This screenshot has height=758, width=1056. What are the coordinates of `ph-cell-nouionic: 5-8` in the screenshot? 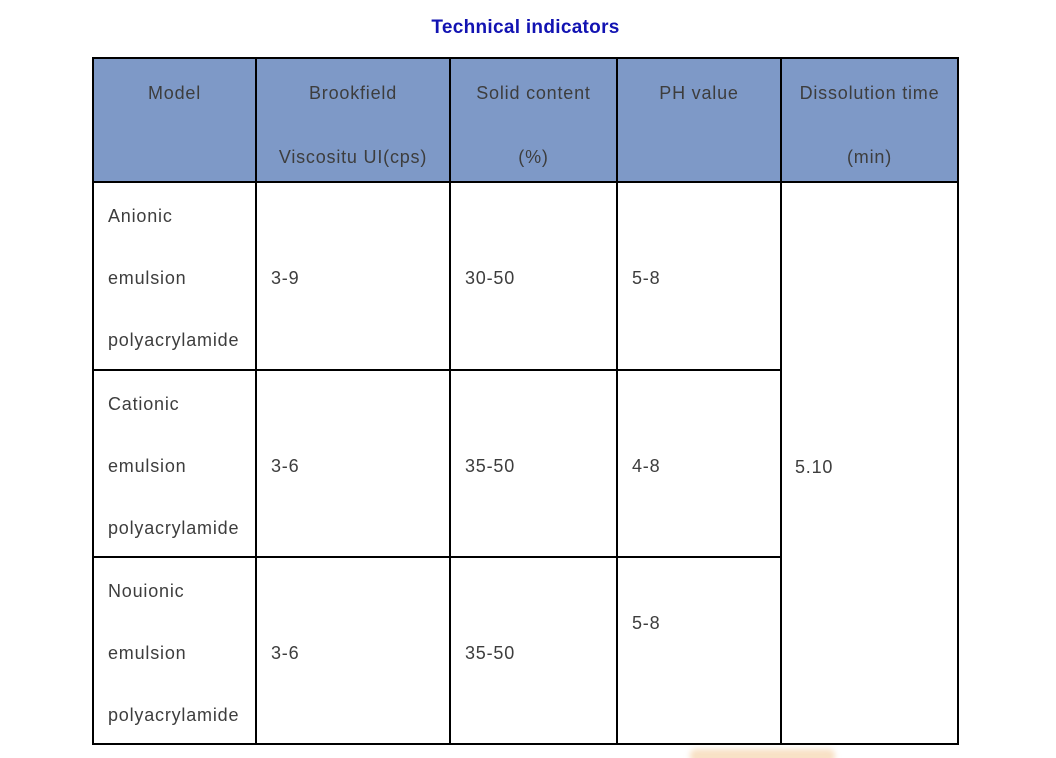 It's located at (700, 650).